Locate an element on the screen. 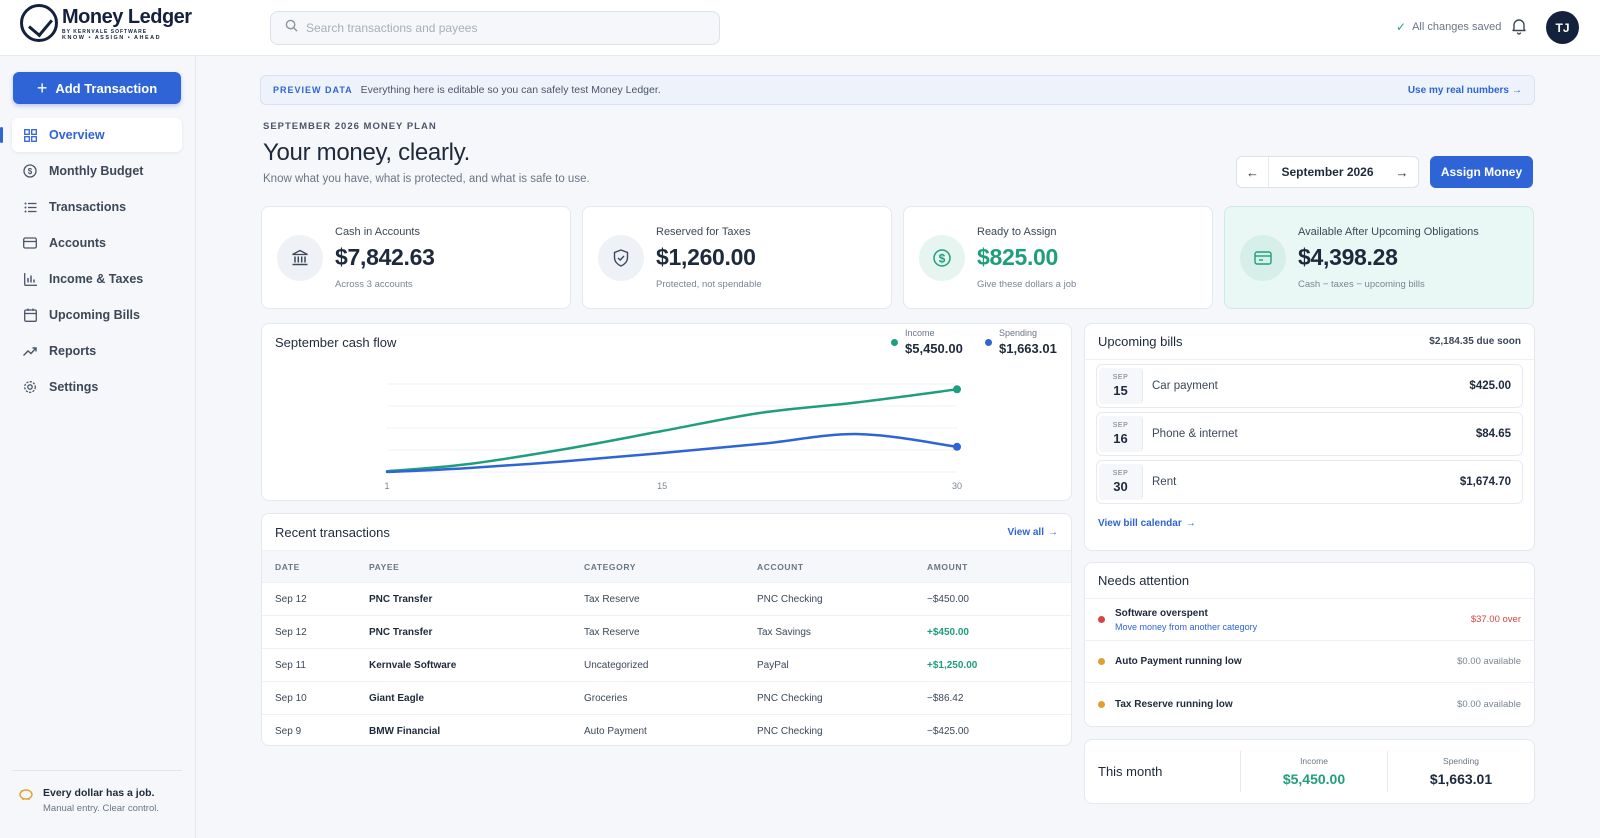 This screenshot has width=1600, height=838. tx-account: Tax Savings is located at coordinates (842, 632).